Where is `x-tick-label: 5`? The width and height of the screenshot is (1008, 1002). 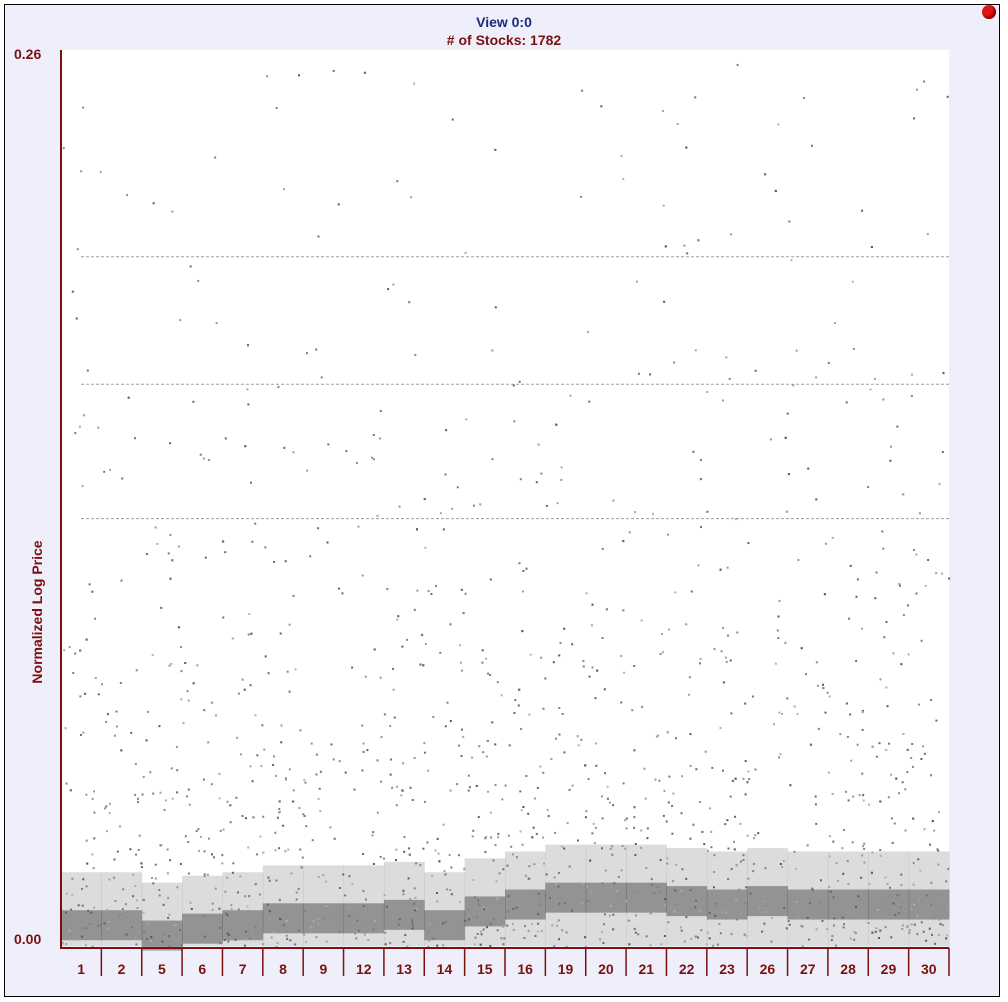 x-tick-label: 5 is located at coordinates (162, 969).